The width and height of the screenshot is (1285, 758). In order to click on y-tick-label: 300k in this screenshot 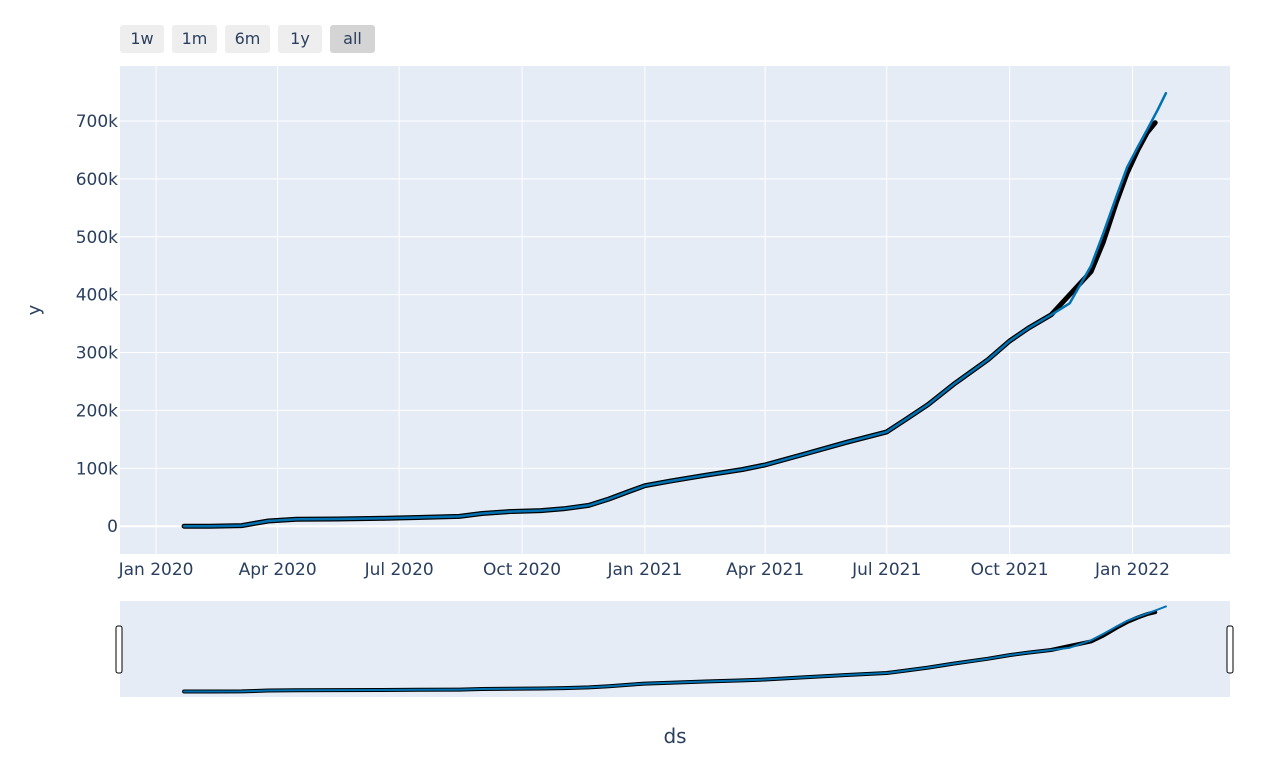, I will do `click(97, 354)`.